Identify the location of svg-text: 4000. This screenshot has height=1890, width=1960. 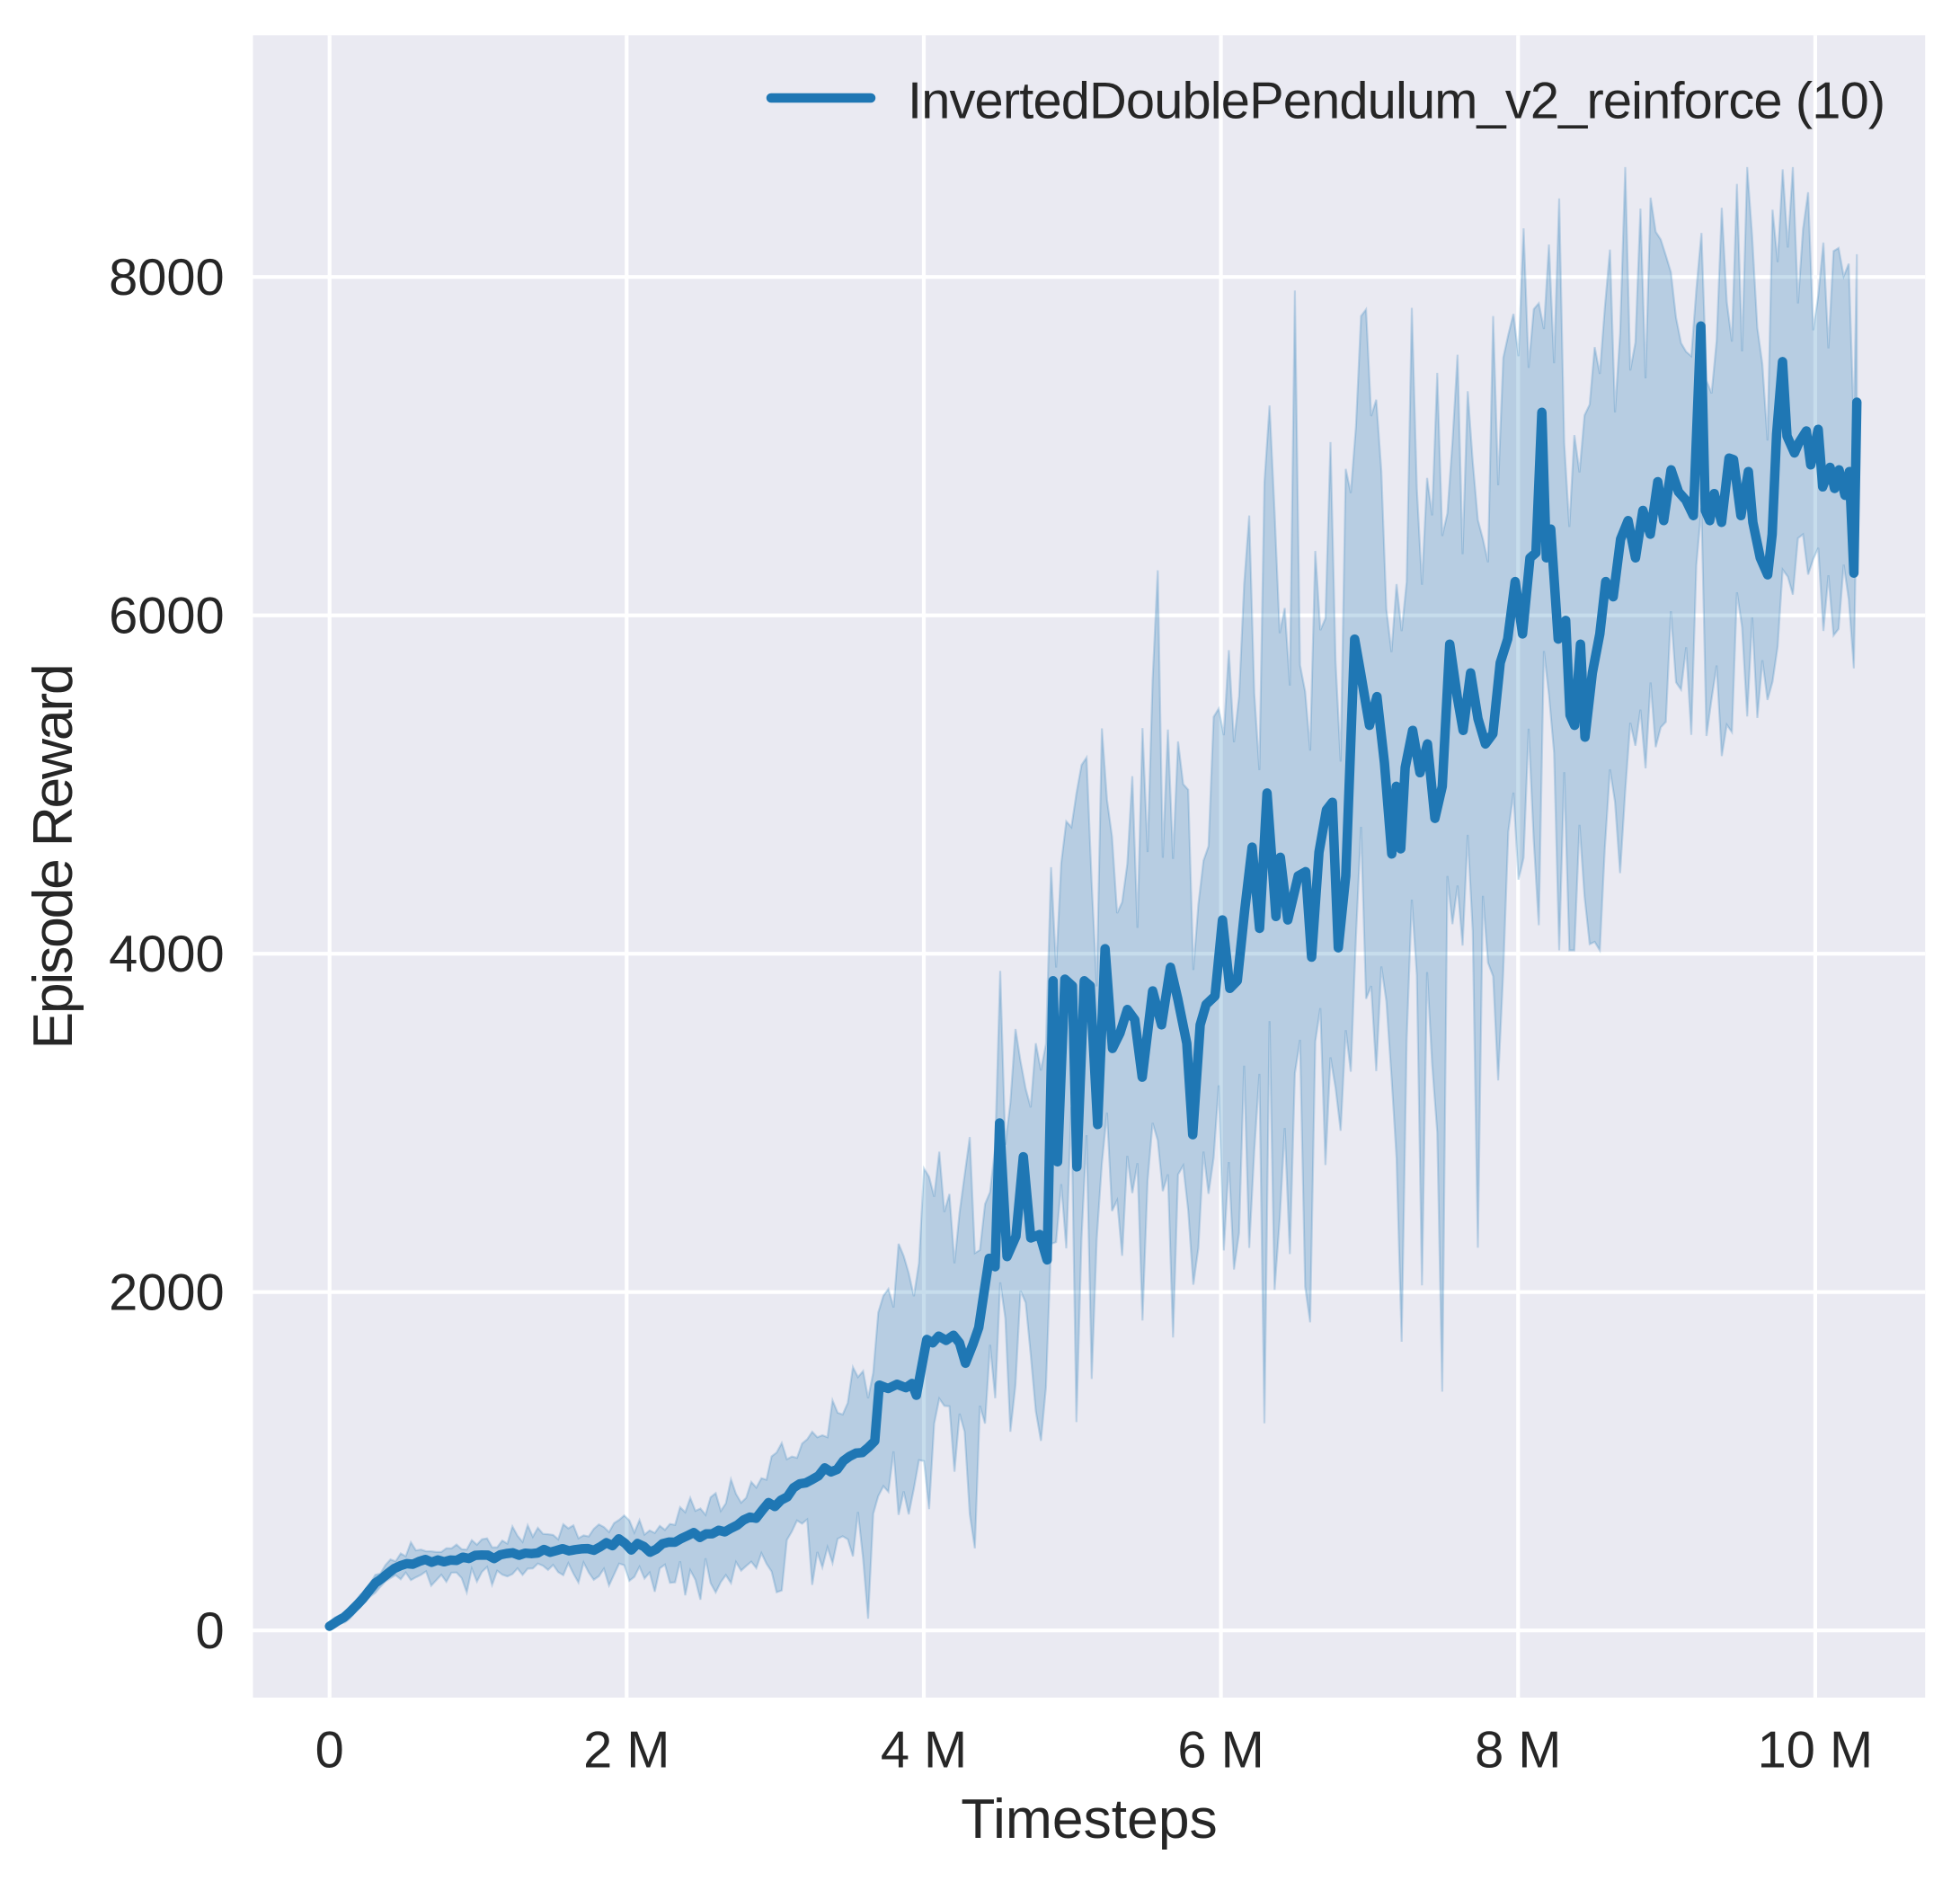
(167, 955).